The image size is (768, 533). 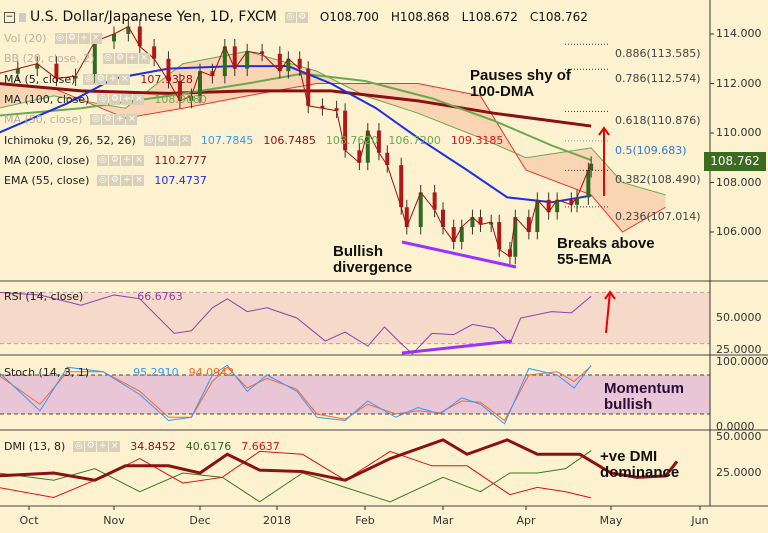 What do you see at coordinates (489, 17) in the screenshot?
I see `ohlc-low: L108.672` at bounding box center [489, 17].